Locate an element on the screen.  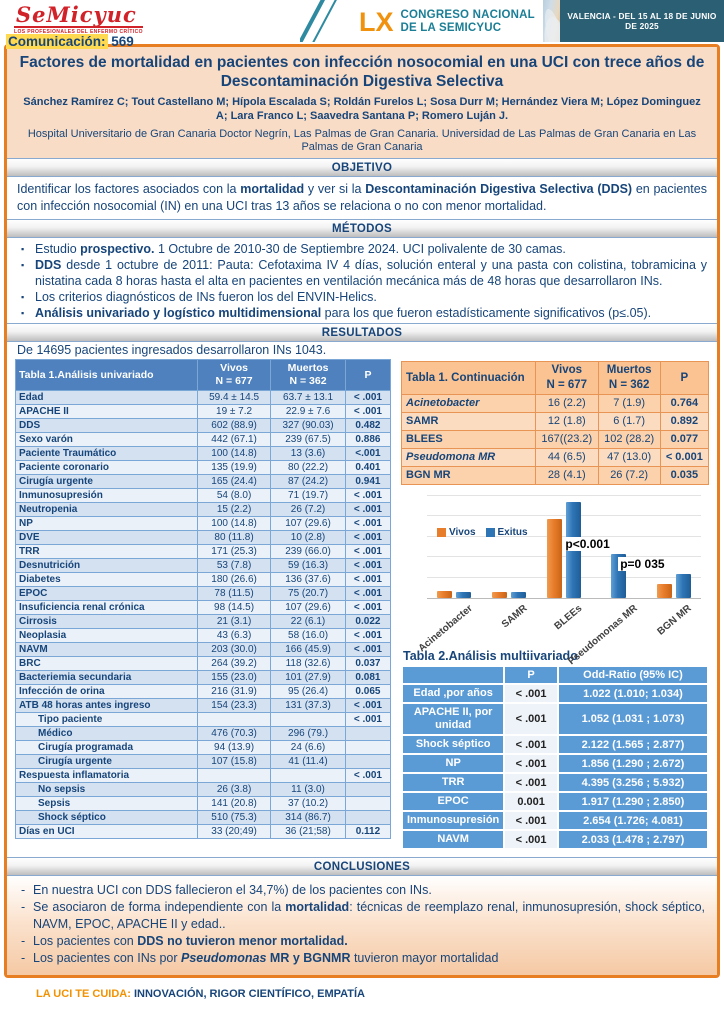
table-row: Cirugía urgente 165 (24.4) 87 (24.2) 0.941 is located at coordinates (203, 481).